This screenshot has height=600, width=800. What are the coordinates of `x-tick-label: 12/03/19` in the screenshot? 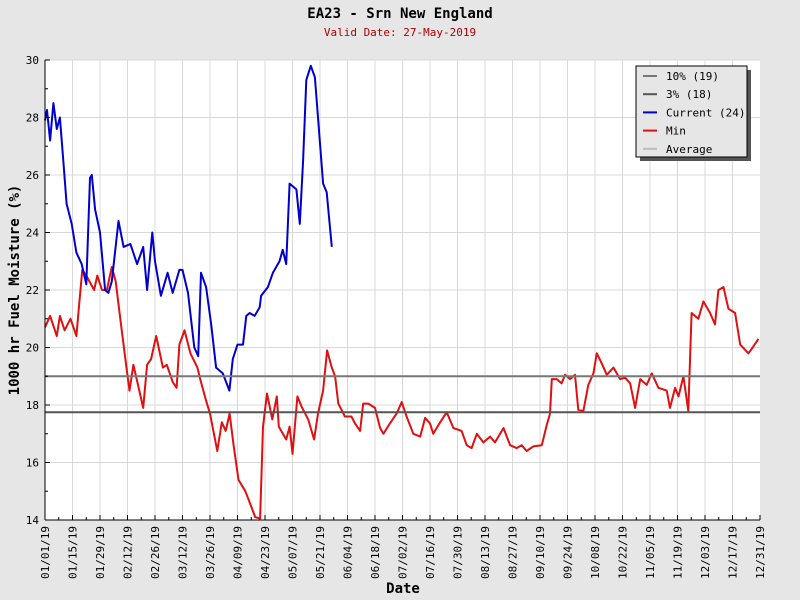 It's located at (705, 552).